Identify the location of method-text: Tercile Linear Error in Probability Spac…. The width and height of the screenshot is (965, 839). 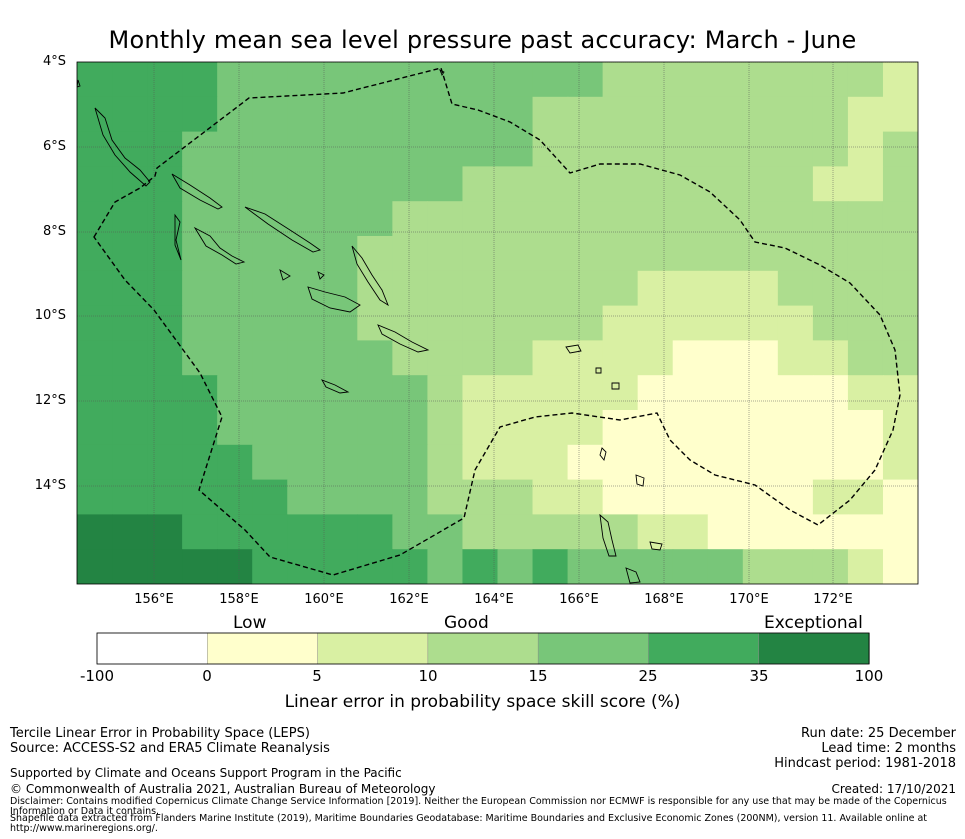
(160, 733).